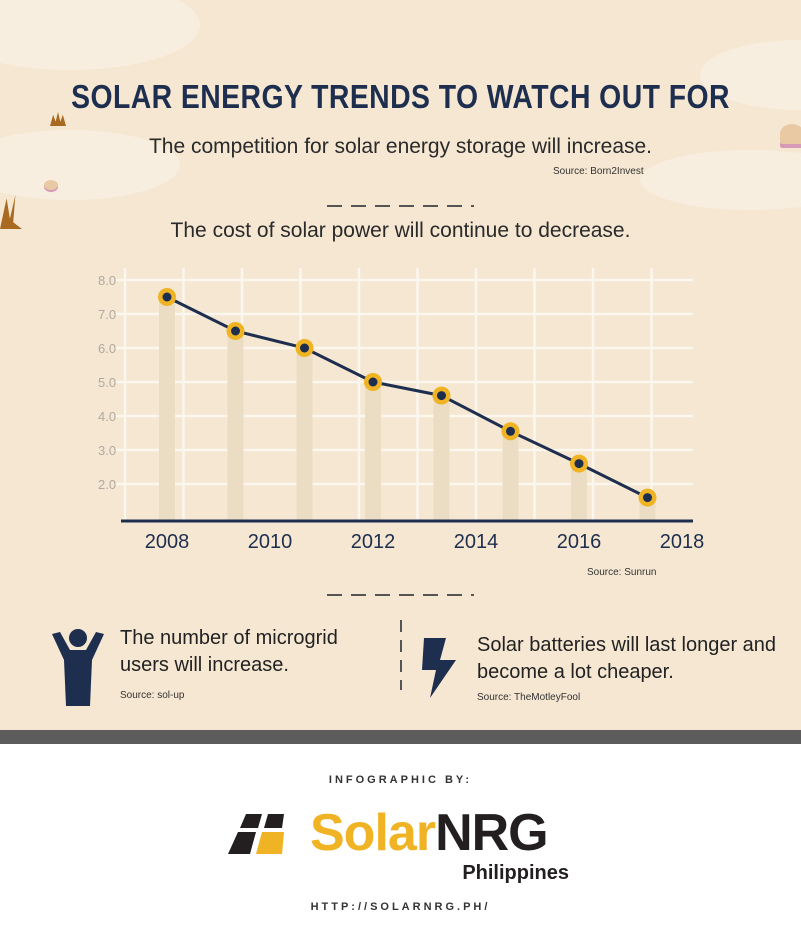  Describe the element at coordinates (152, 695) in the screenshot. I see `trend-3-source: Source: sol-up` at that location.